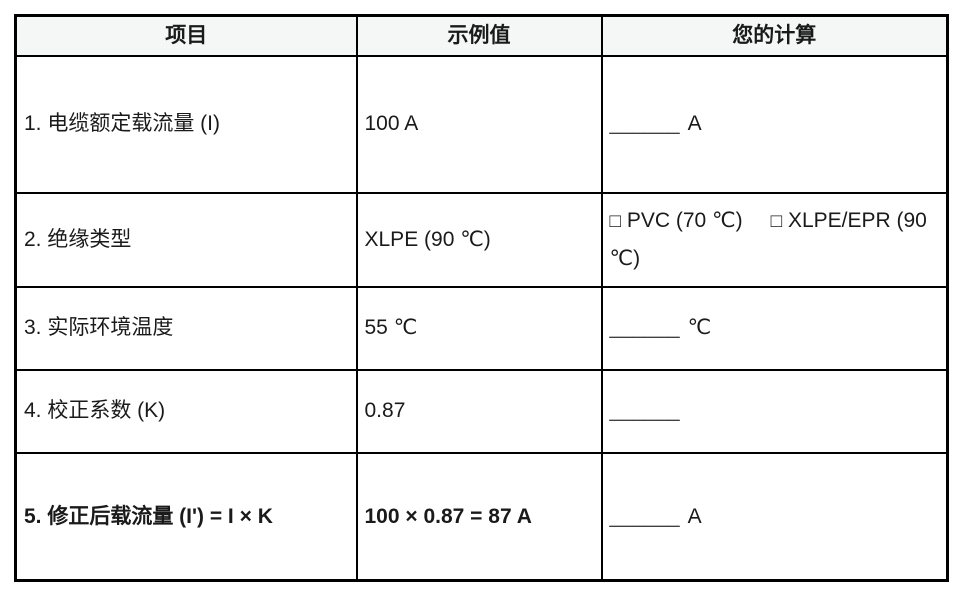  I want to click on unit-label: ℃, so click(699, 328).